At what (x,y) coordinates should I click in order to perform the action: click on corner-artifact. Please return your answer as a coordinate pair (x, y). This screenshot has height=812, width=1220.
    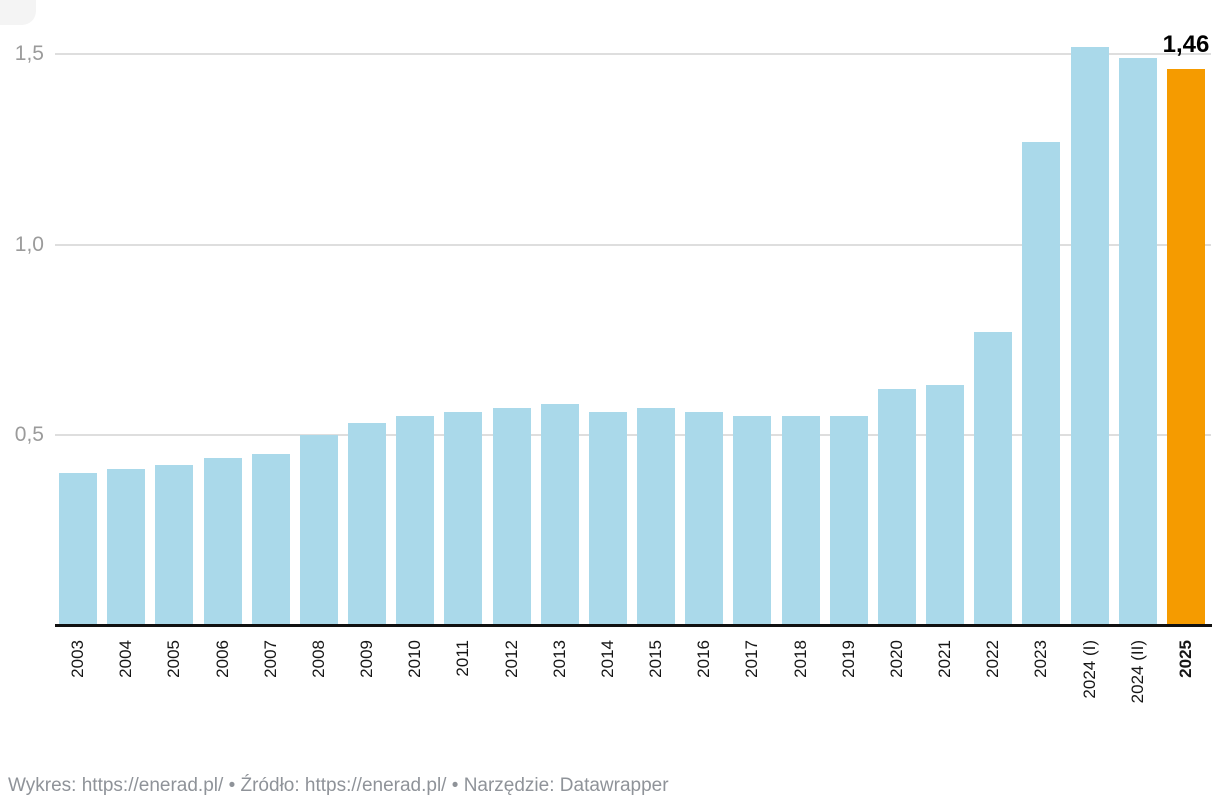
    Looking at the image, I should click on (18, 12).